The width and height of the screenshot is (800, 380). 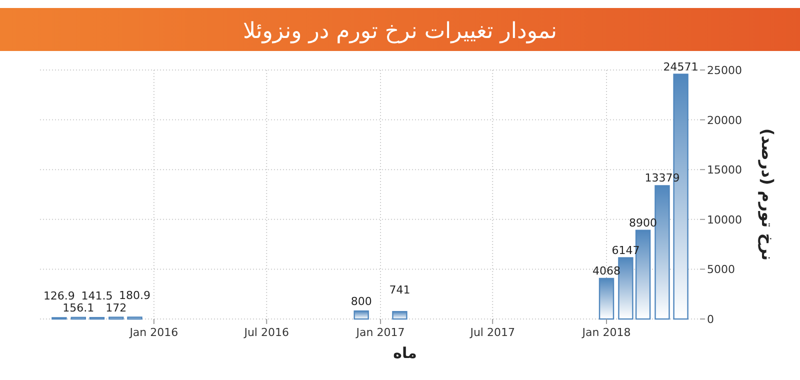 I want to click on y-tick-label: 25000, so click(x=724, y=70).